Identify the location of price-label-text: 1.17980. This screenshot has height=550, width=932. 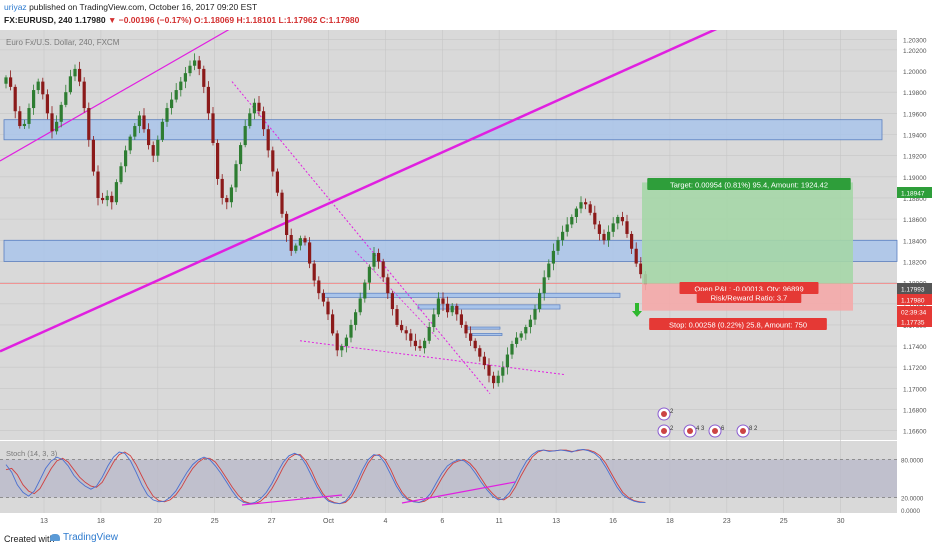
(913, 301).